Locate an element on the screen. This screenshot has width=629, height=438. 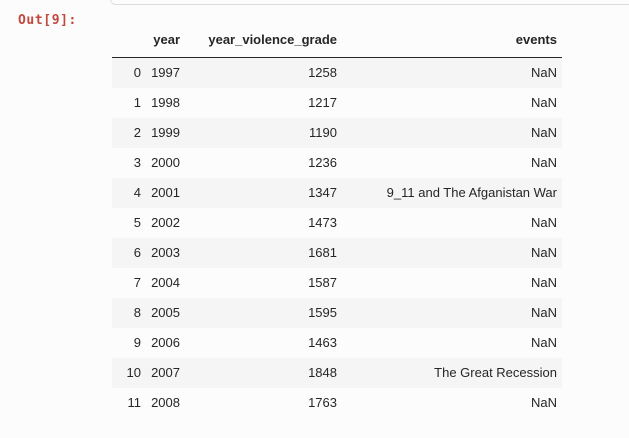
row-index-cell: 5 is located at coordinates (137, 222).